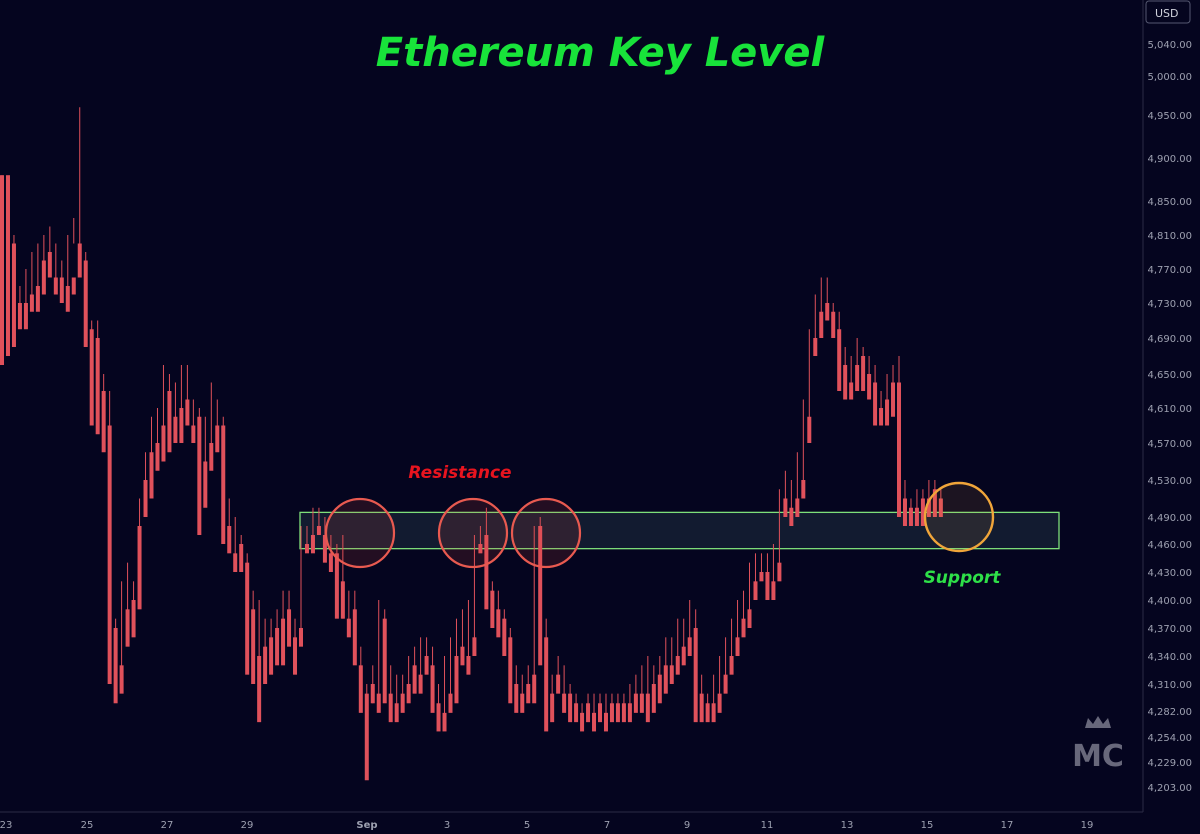 The width and height of the screenshot is (1200, 834). What do you see at coordinates (1168, 12) in the screenshot?
I see `currency-badge` at bounding box center [1168, 12].